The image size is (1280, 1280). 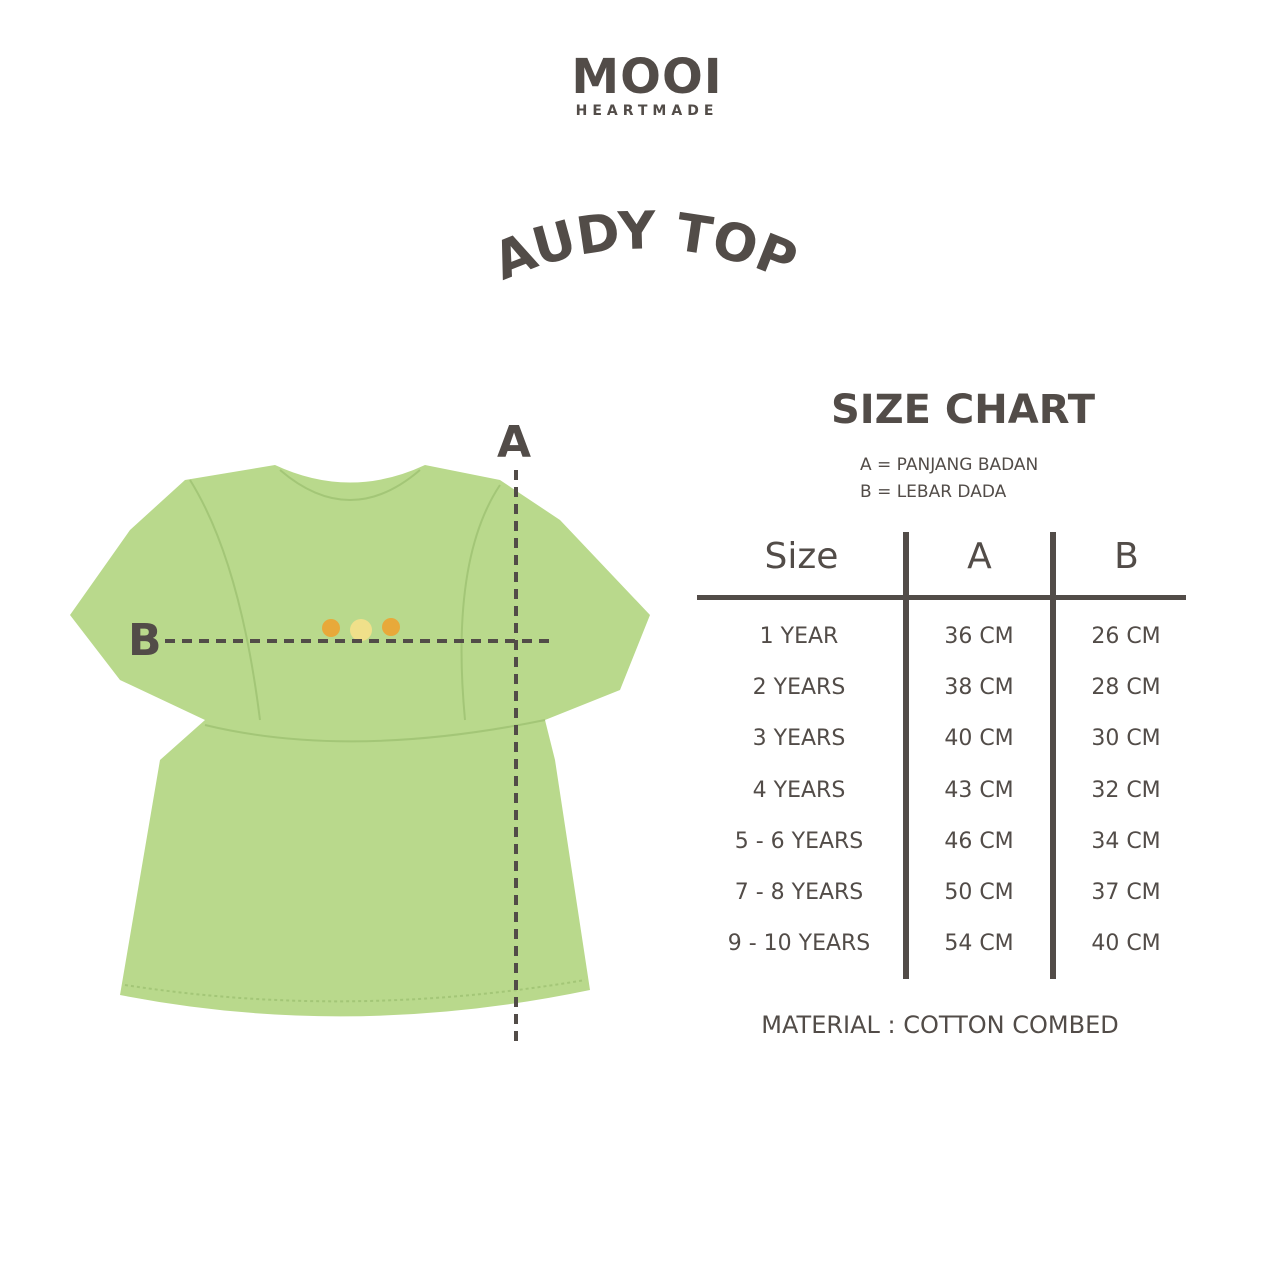 What do you see at coordinates (799, 636) in the screenshot?
I see `cell-size: 1 YEAR` at bounding box center [799, 636].